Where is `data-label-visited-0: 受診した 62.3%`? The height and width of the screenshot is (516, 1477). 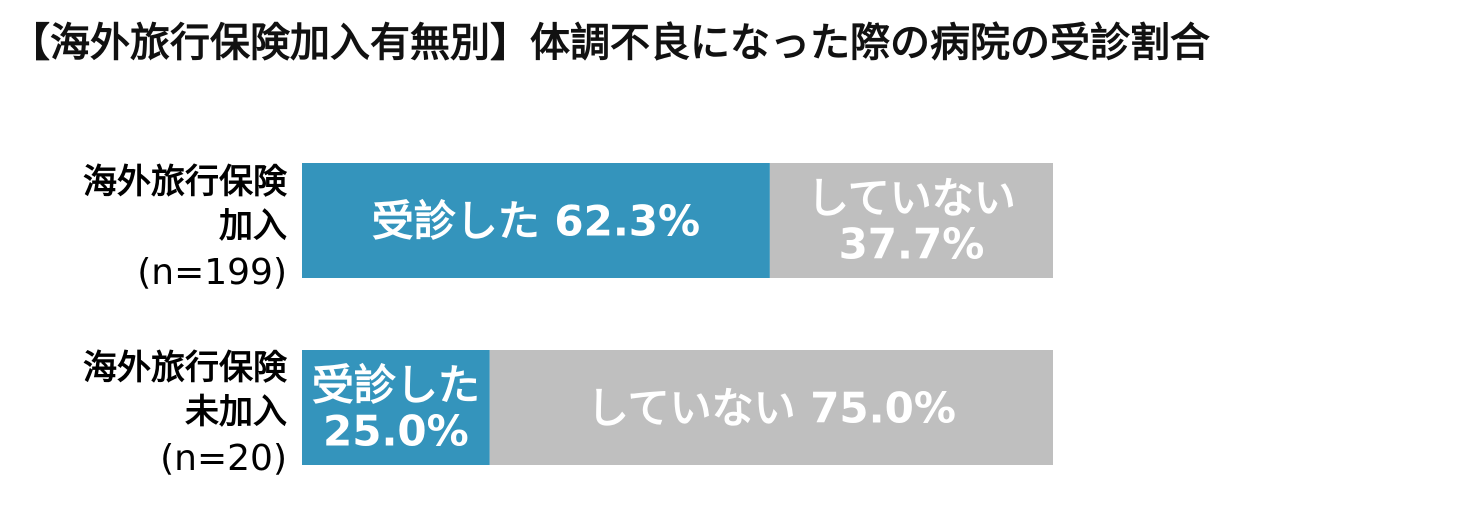
data-label-visited-0: 受診した 62.3% is located at coordinates (536, 221).